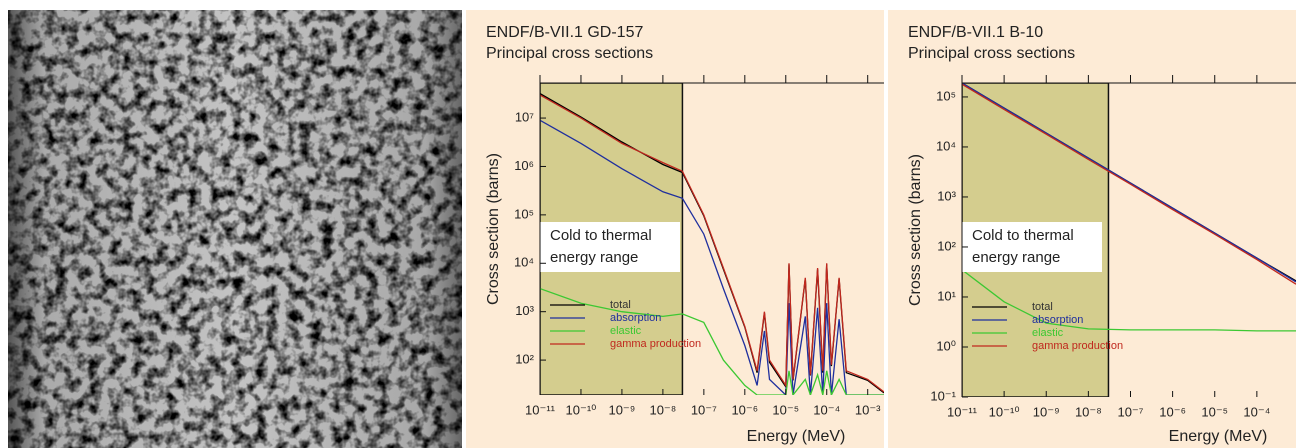 Image resolution: width=1296 pixels, height=448 pixels. I want to click on y-tick-label: 10¹, so click(946, 295).